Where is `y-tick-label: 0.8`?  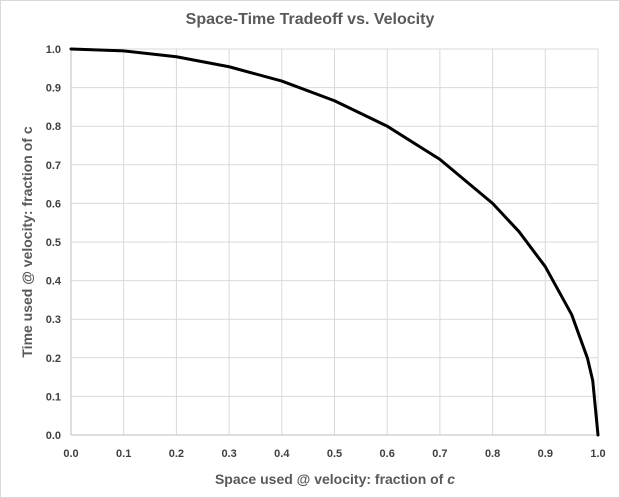
y-tick-label: 0.8 is located at coordinates (53, 127).